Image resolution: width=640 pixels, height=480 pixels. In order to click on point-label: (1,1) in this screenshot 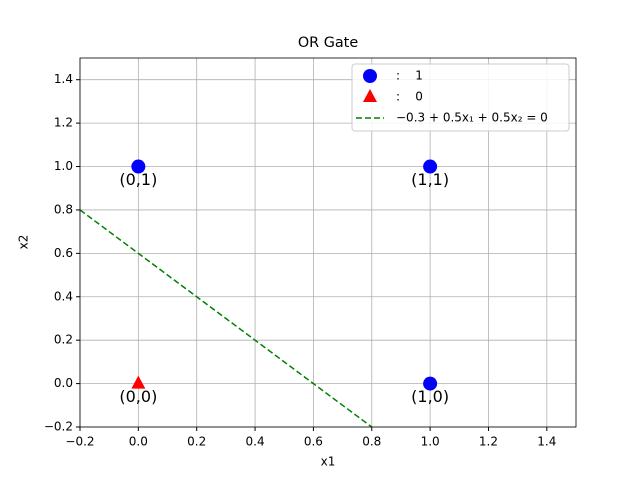, I will do `click(430, 179)`.